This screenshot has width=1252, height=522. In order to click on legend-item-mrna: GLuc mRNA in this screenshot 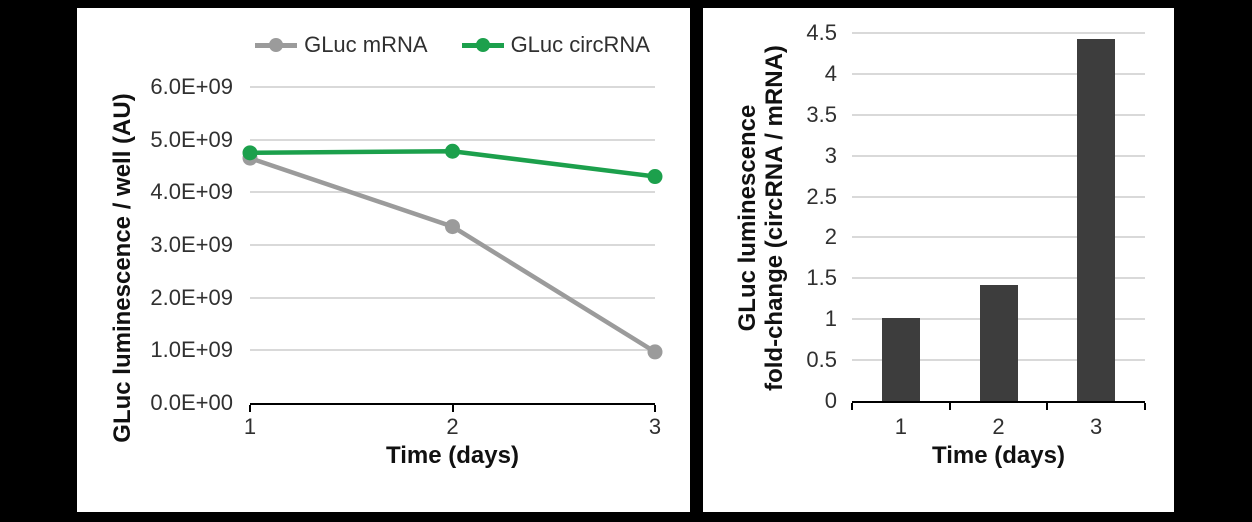, I will do `click(341, 45)`.